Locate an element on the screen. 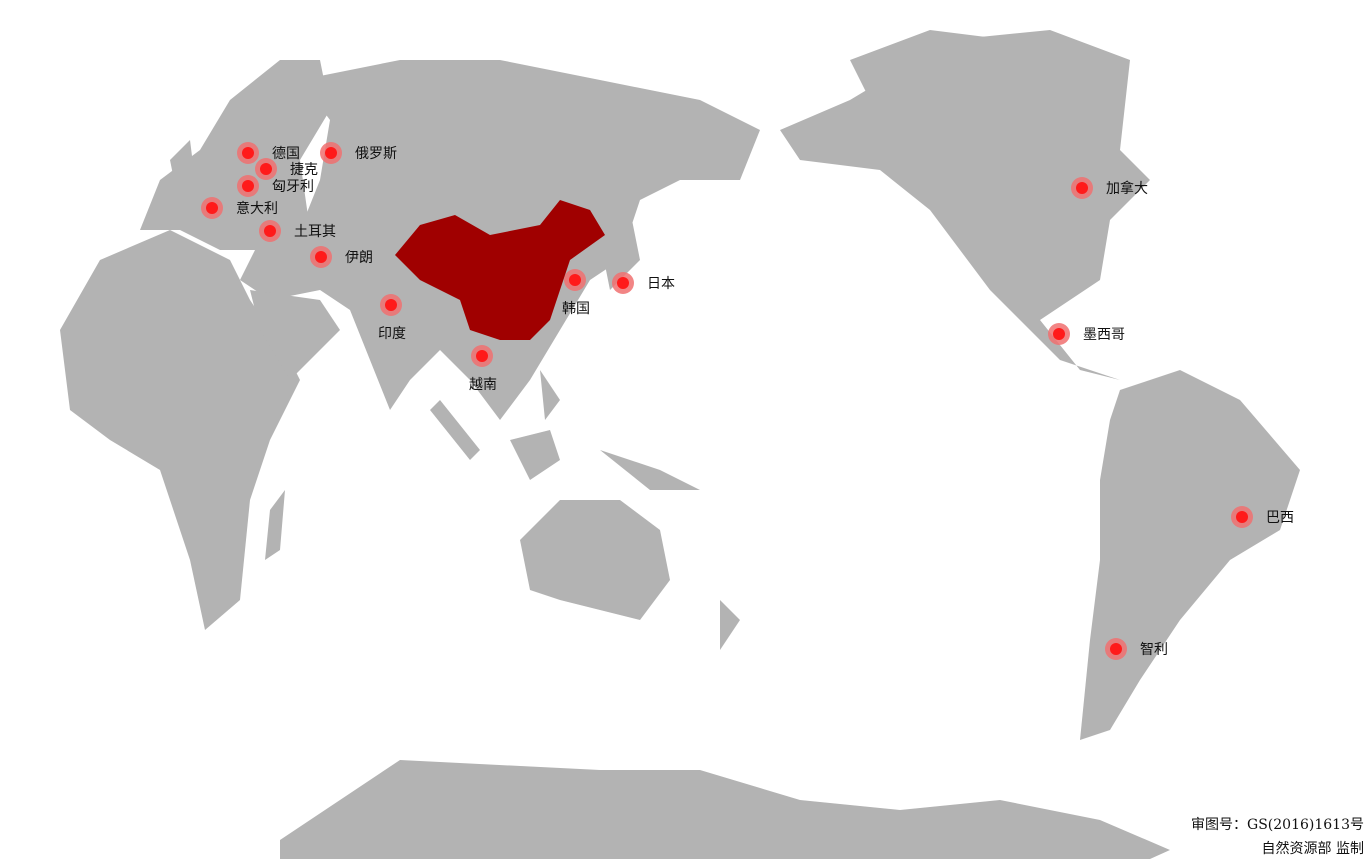  marker-0: 德国 is located at coordinates (268, 153).